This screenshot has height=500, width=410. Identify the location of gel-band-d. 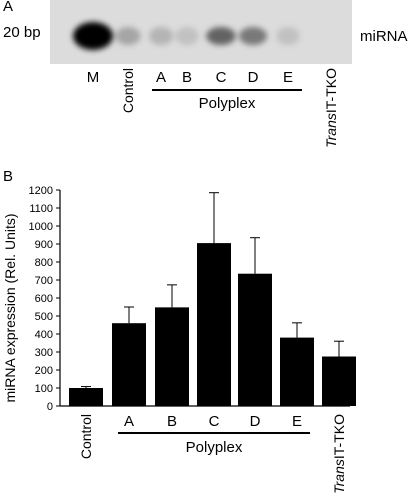
(253, 36).